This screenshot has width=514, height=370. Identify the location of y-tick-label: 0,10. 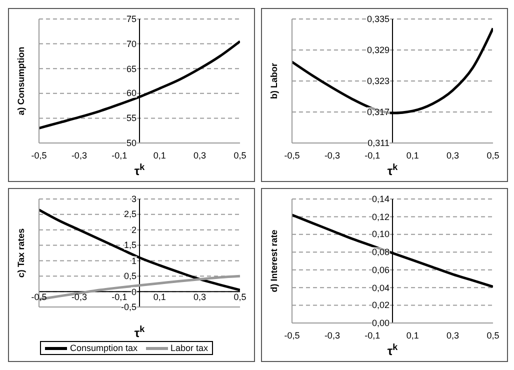
(381, 234).